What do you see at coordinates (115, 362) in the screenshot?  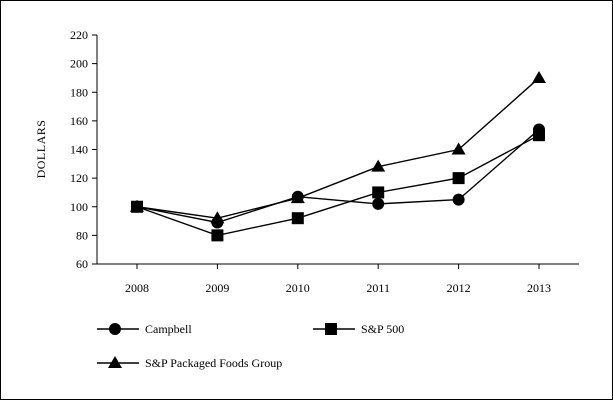 I see `legend-marker-triangle` at bounding box center [115, 362].